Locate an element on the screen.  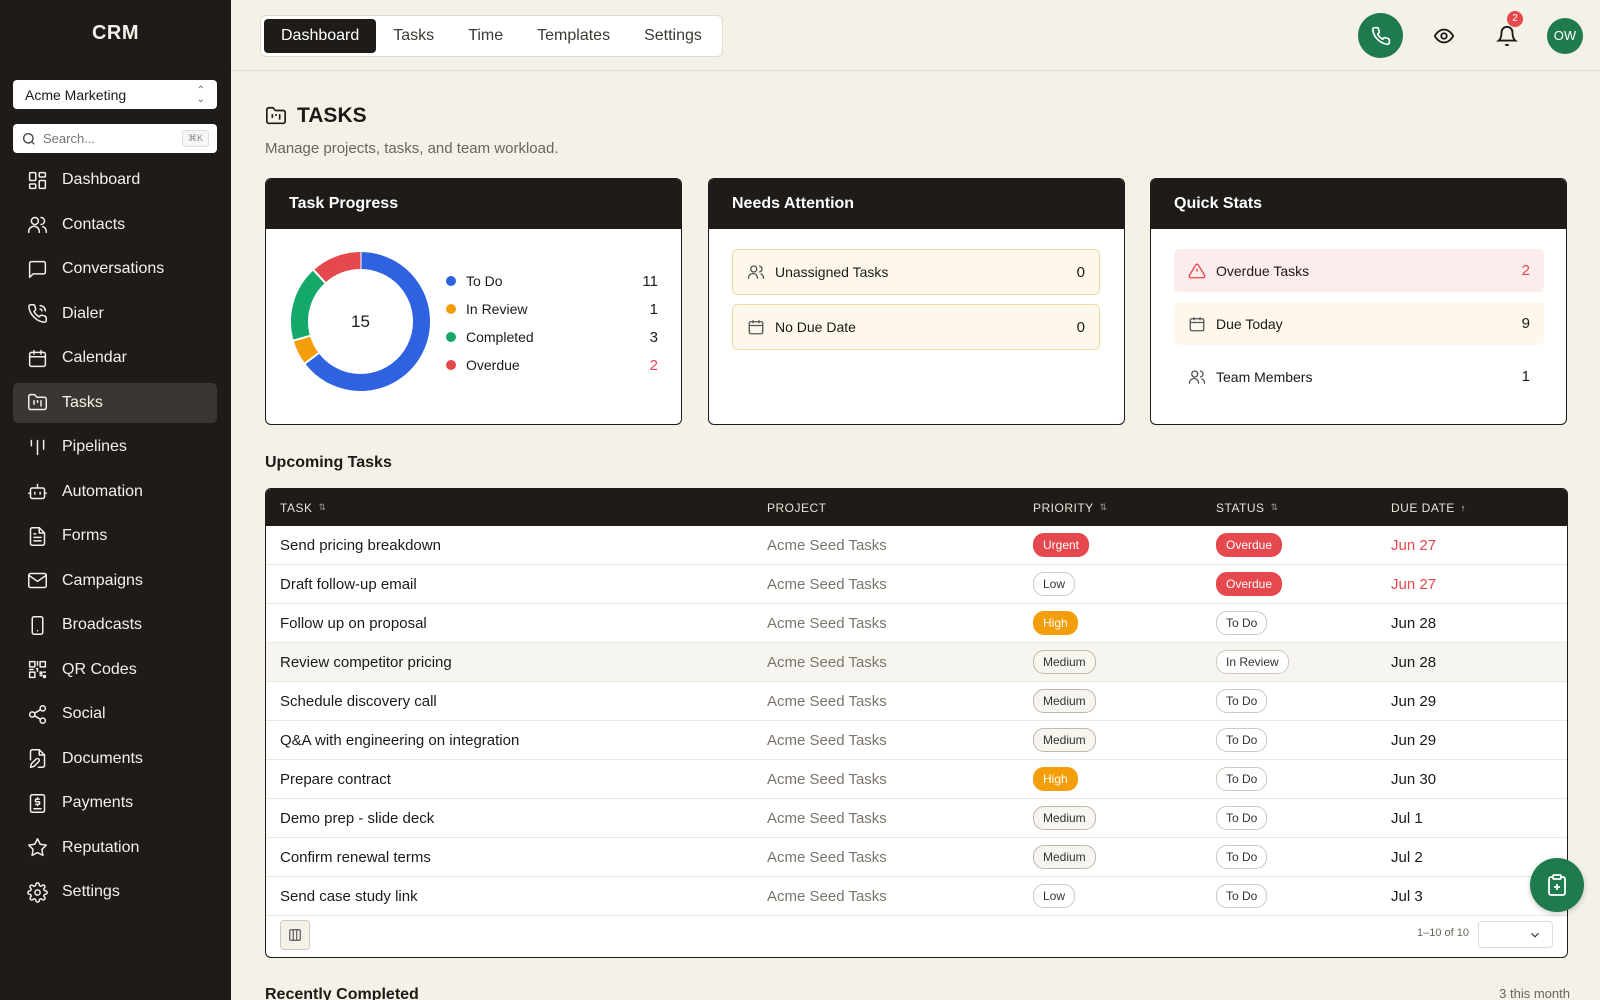
sidebar-item-payments: Payments is located at coordinates (115, 803).